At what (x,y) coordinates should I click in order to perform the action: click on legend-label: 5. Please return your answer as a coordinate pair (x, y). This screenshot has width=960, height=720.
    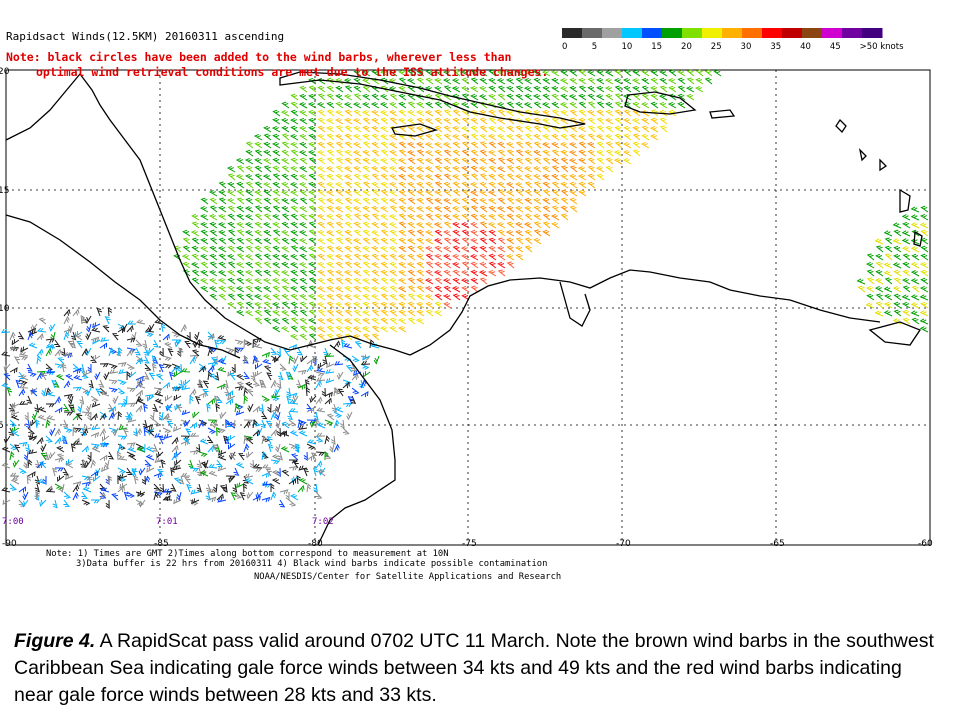
    Looking at the image, I should click on (594, 47).